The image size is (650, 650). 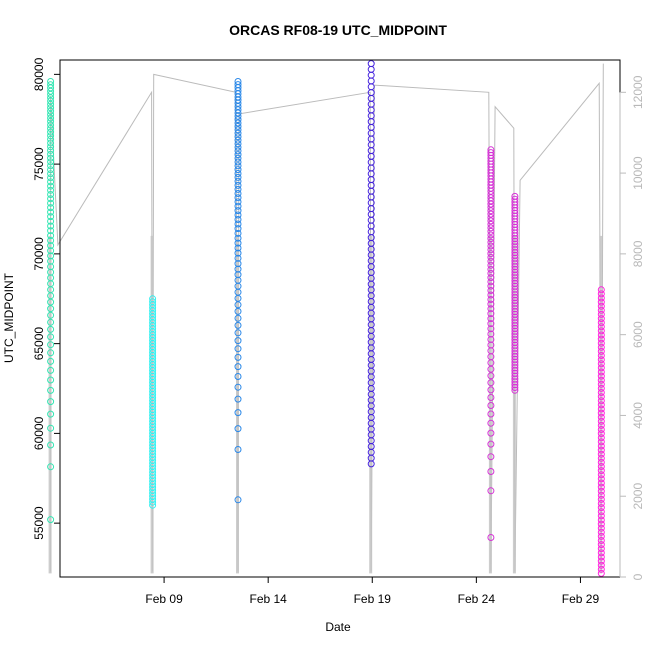 I want to click on y-tick-label-5: 75000, so click(x=39, y=164).